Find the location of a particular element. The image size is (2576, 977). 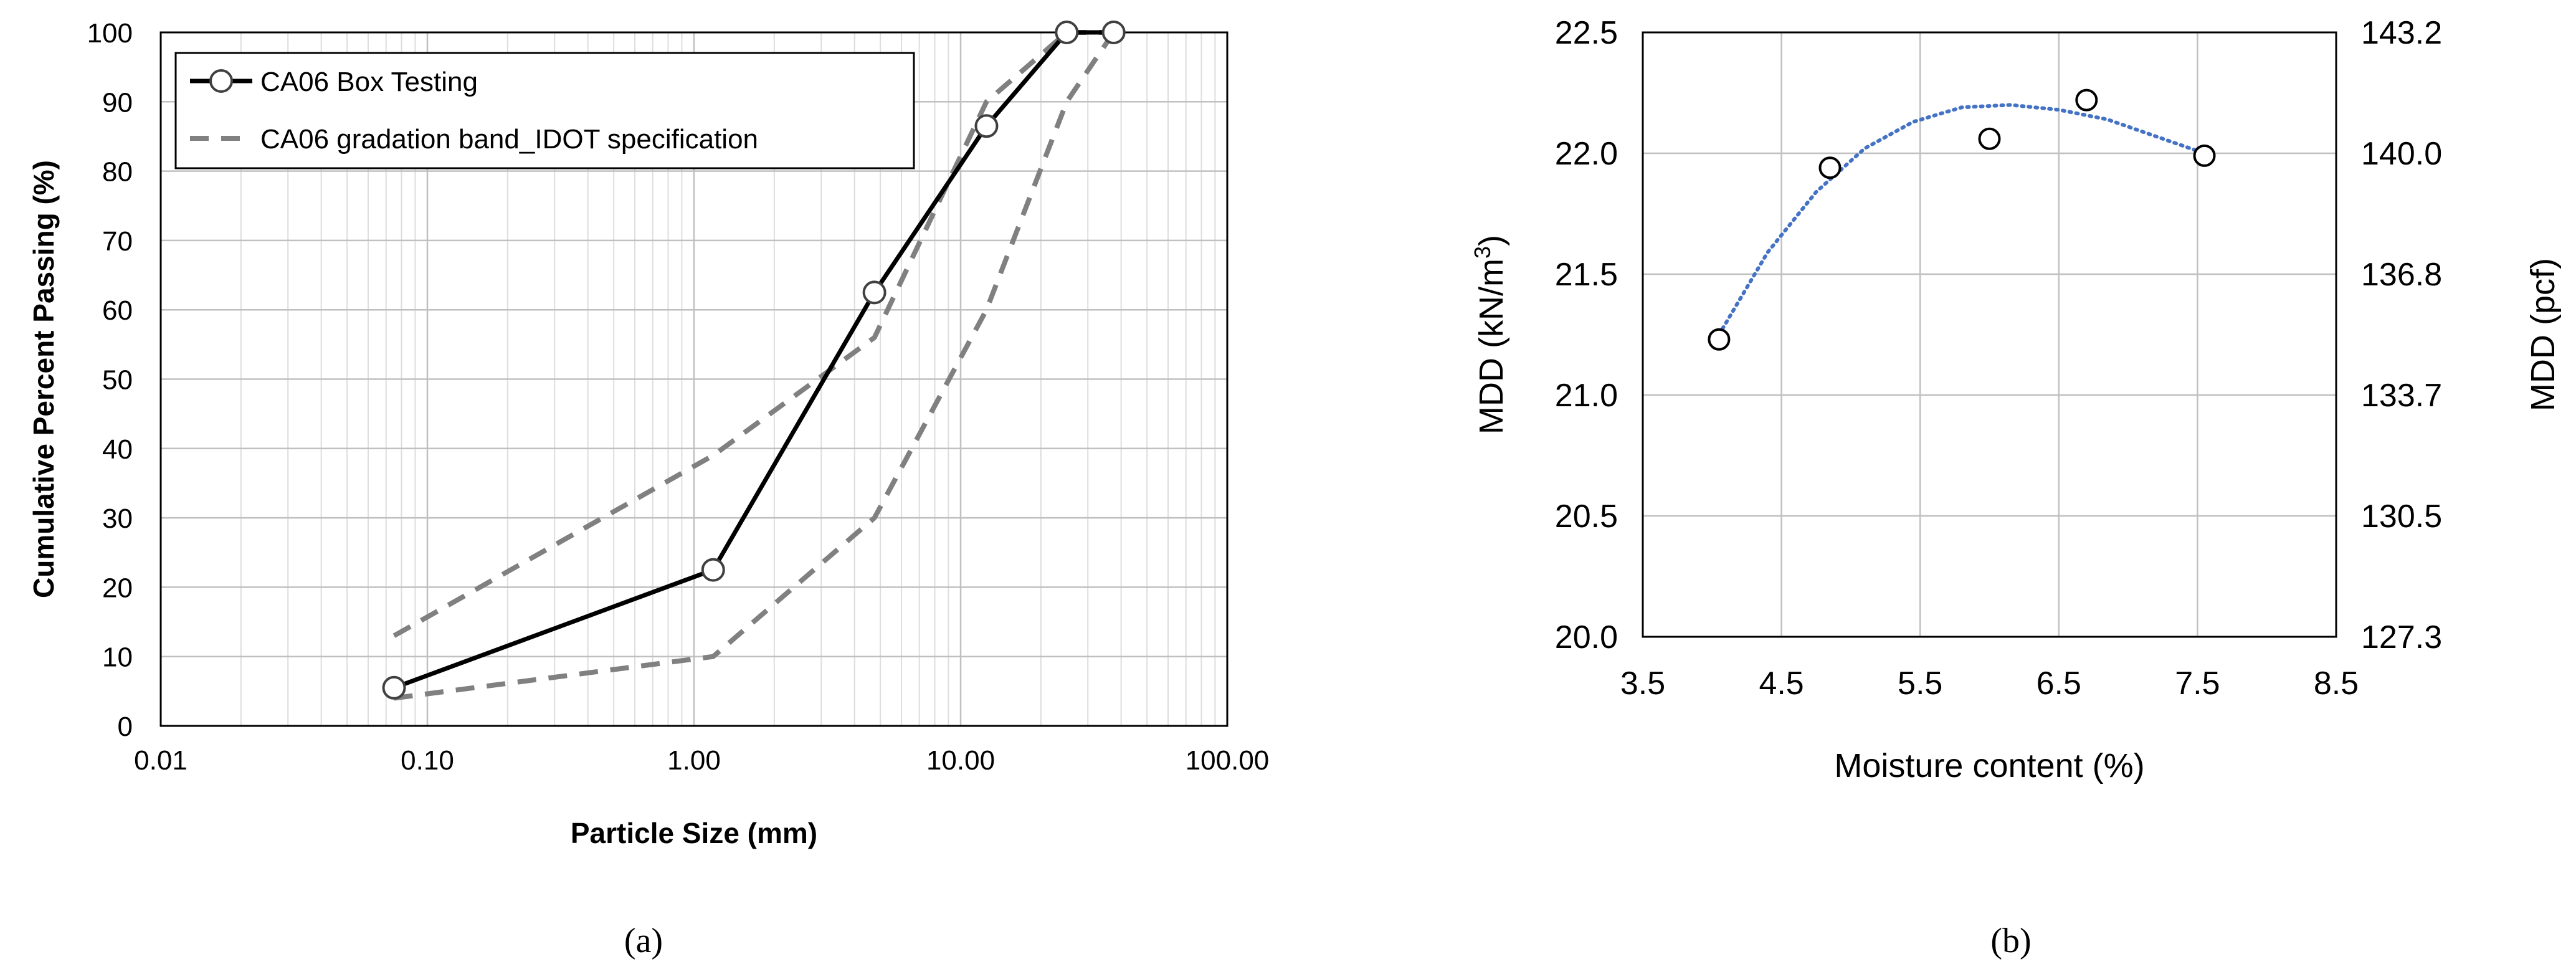

x-tick-label: 0.01 is located at coordinates (161, 760).